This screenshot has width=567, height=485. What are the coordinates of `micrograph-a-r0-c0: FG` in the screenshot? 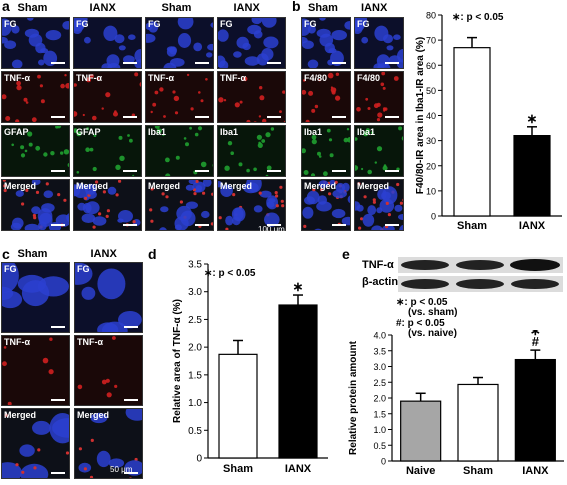 It's located at (35, 43).